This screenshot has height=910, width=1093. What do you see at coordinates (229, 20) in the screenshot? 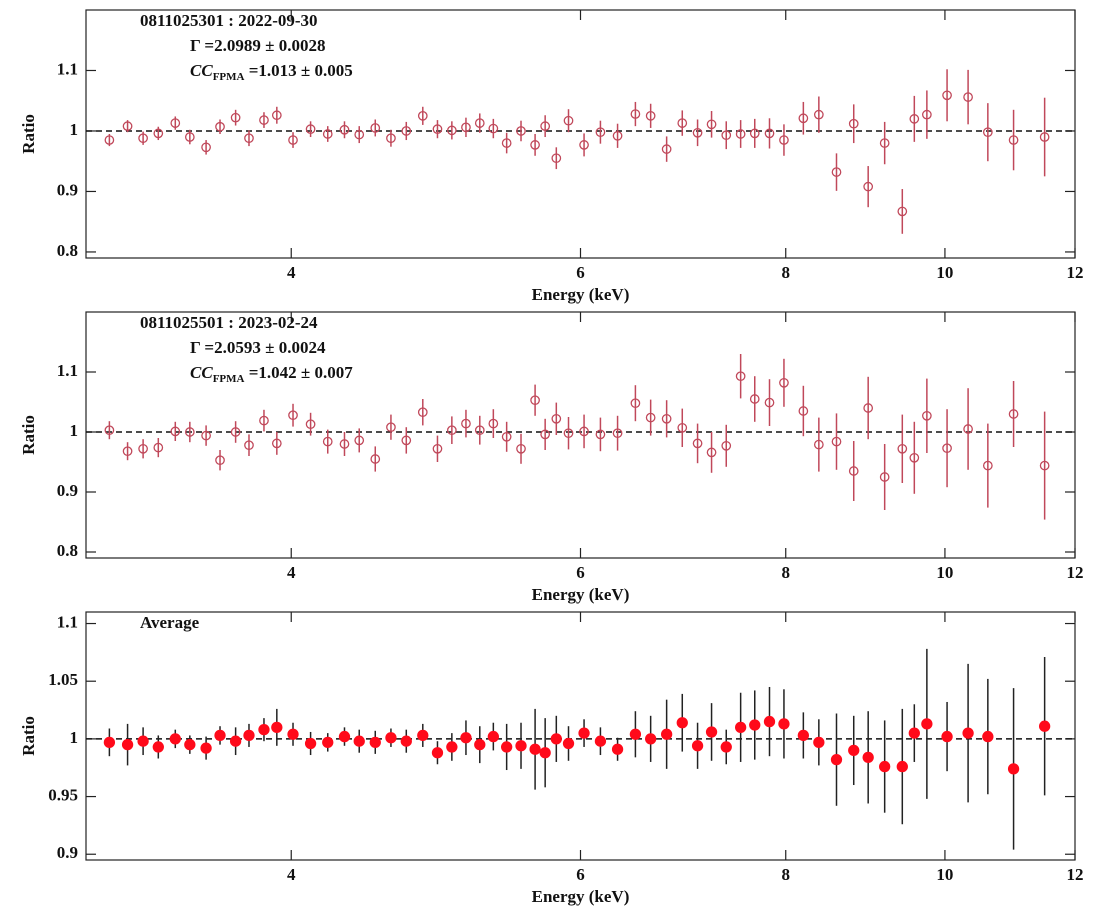
I see `annotation: 0811025301 : 2022-09-30` at bounding box center [229, 20].